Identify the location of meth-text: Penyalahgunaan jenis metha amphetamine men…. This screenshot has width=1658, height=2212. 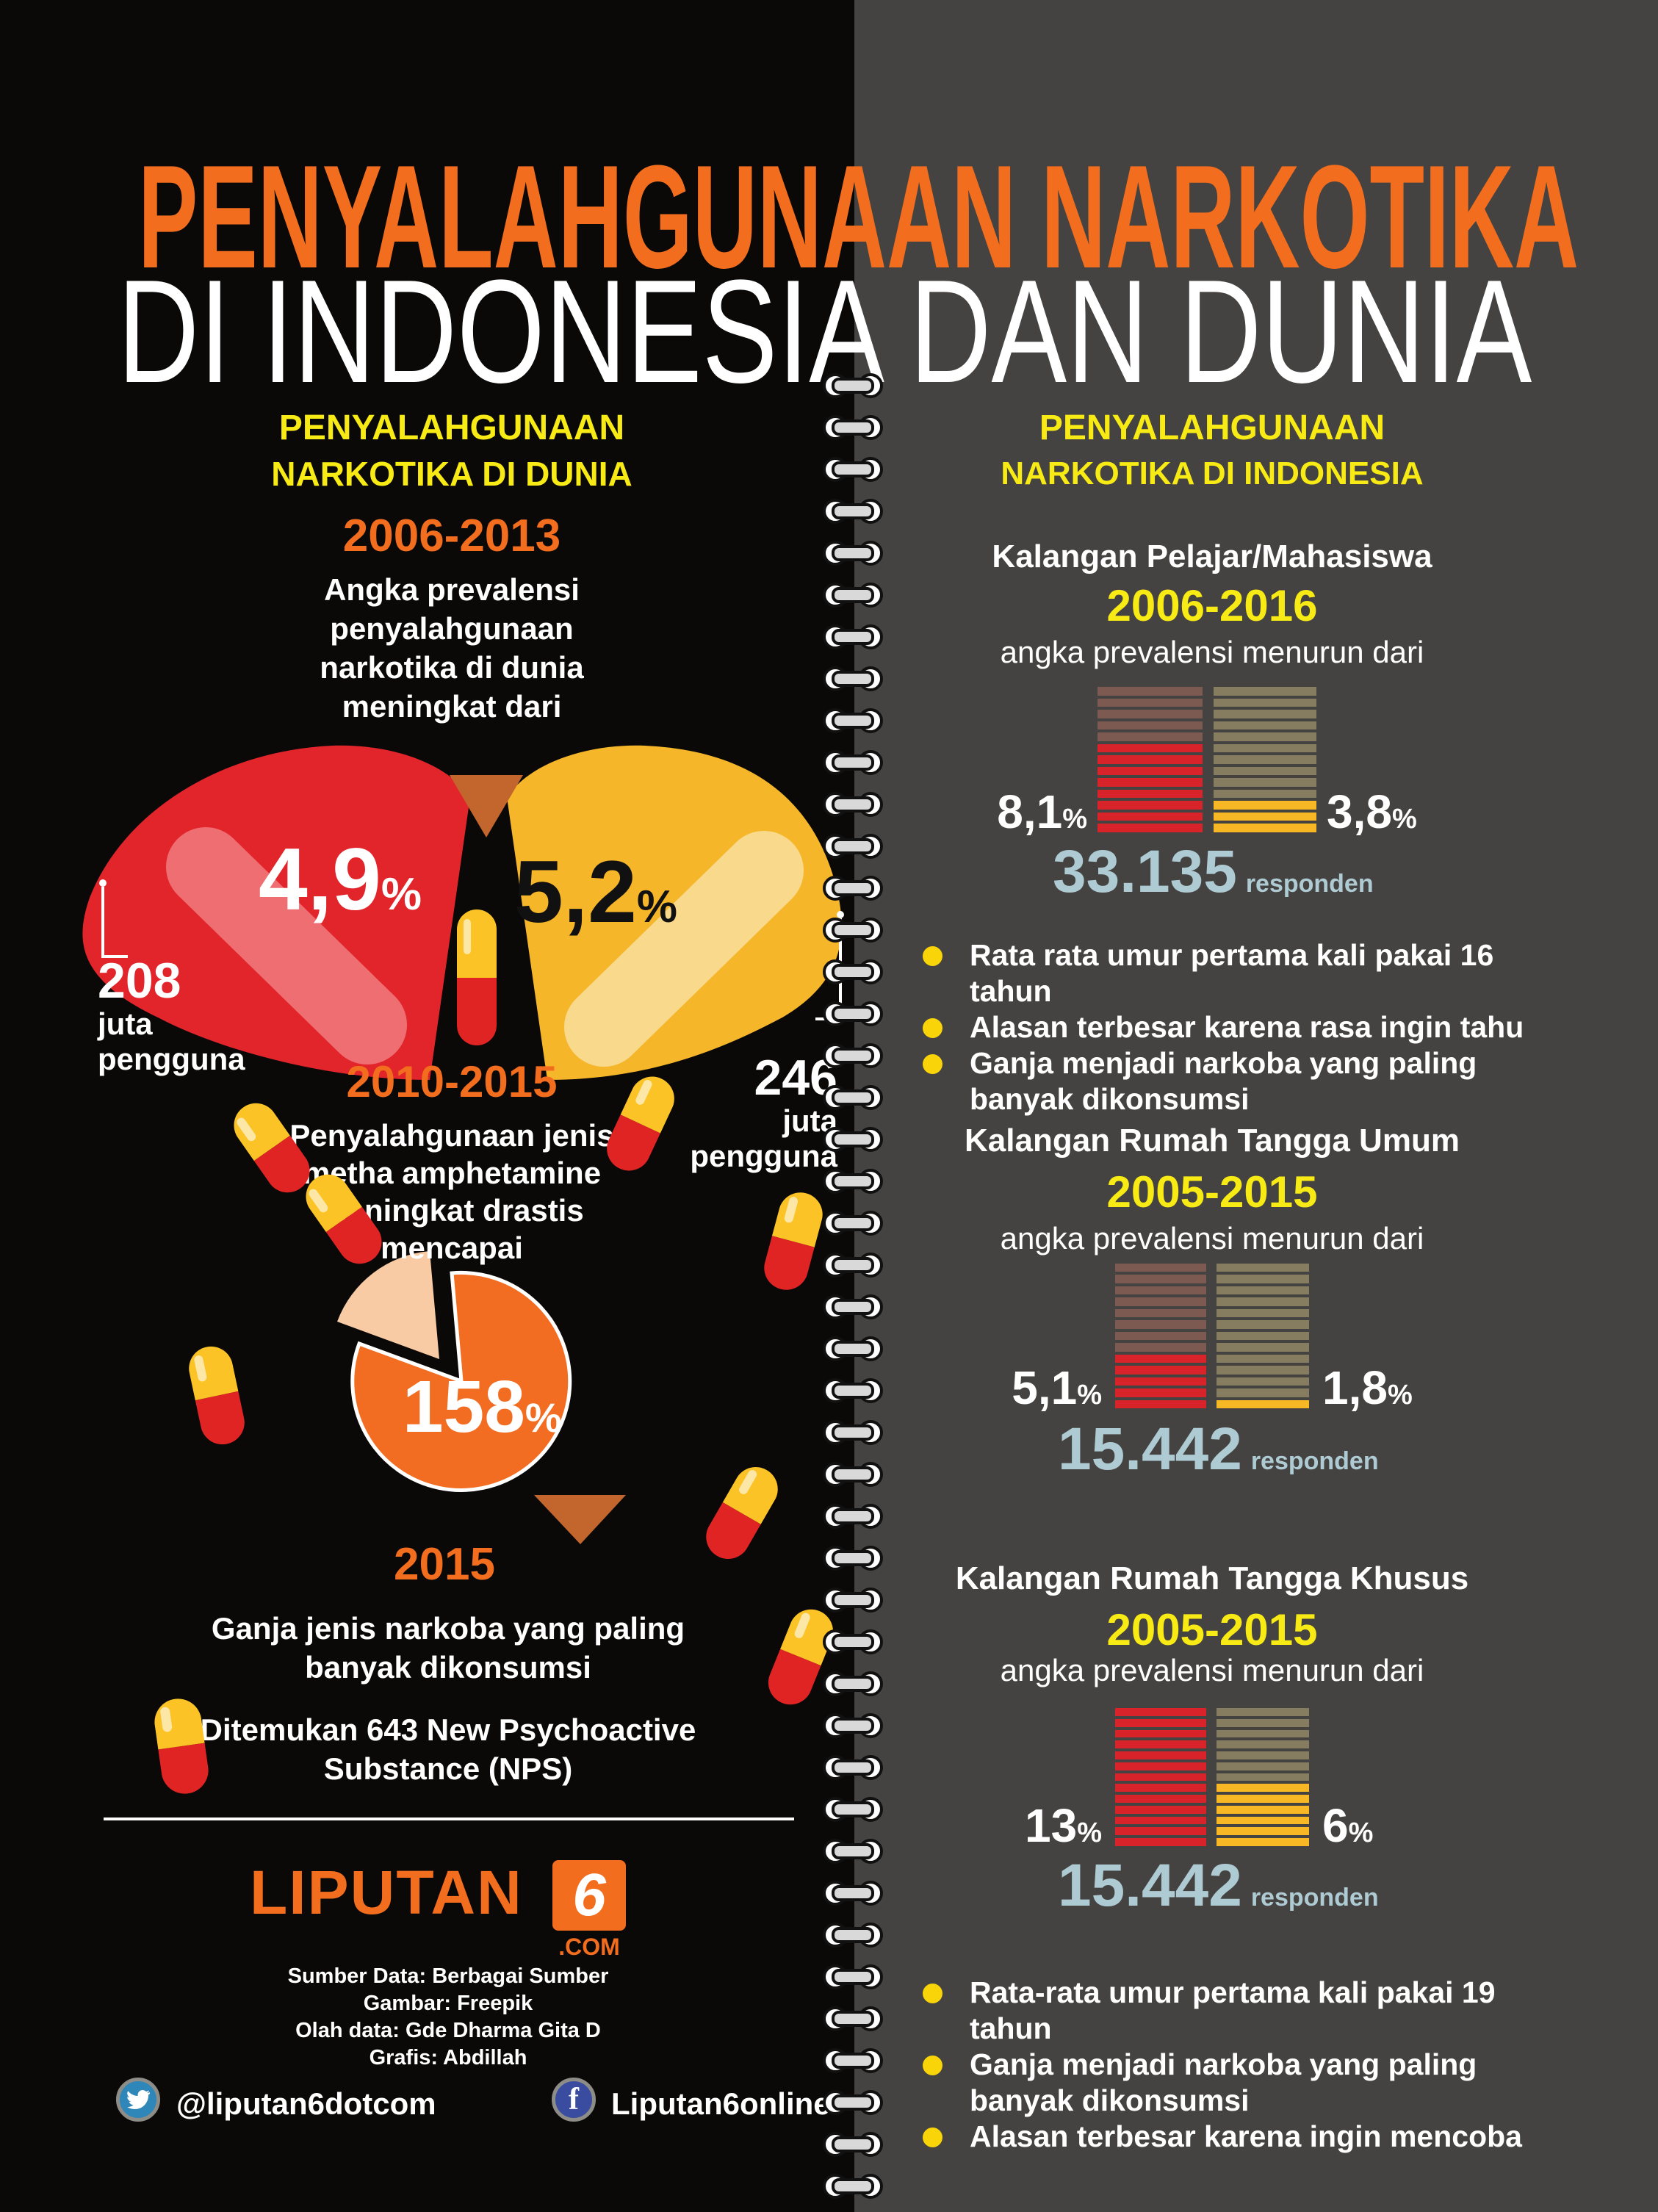
(451, 1192).